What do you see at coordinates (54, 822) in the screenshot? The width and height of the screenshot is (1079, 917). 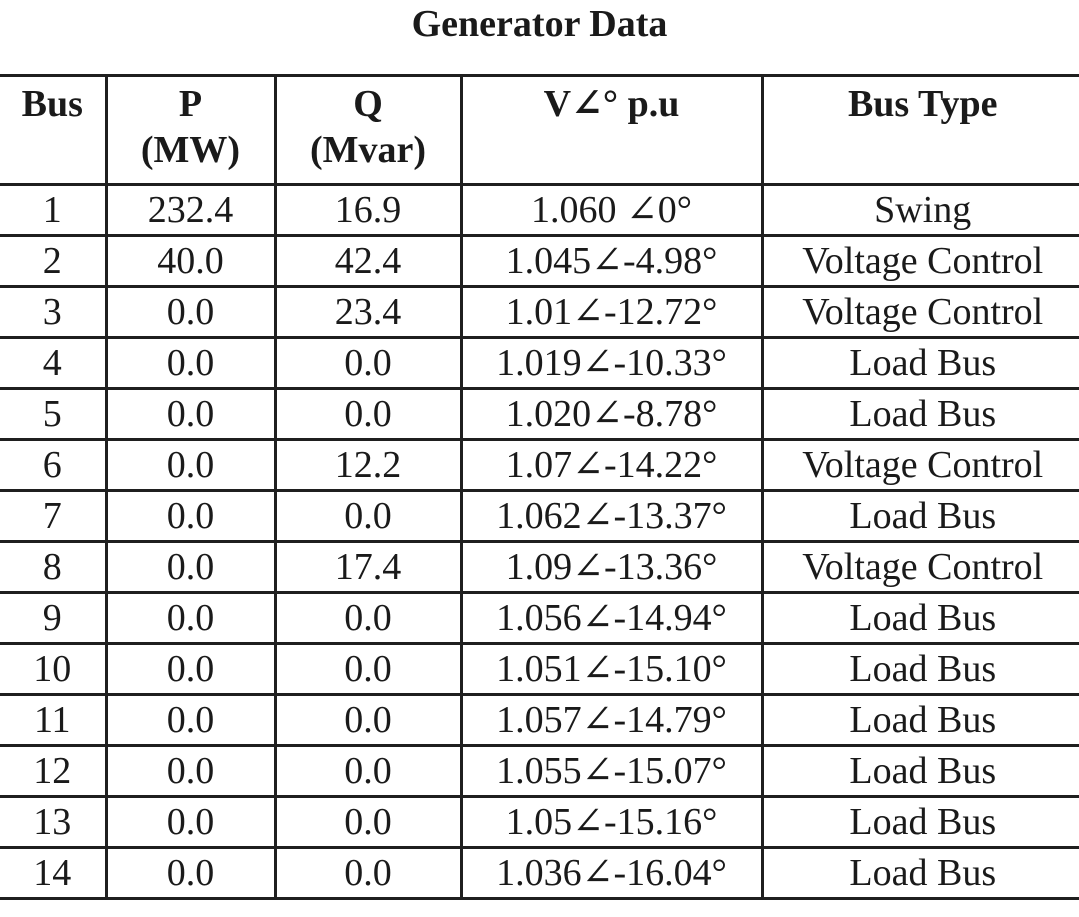 I see `cell-bus: 13` at bounding box center [54, 822].